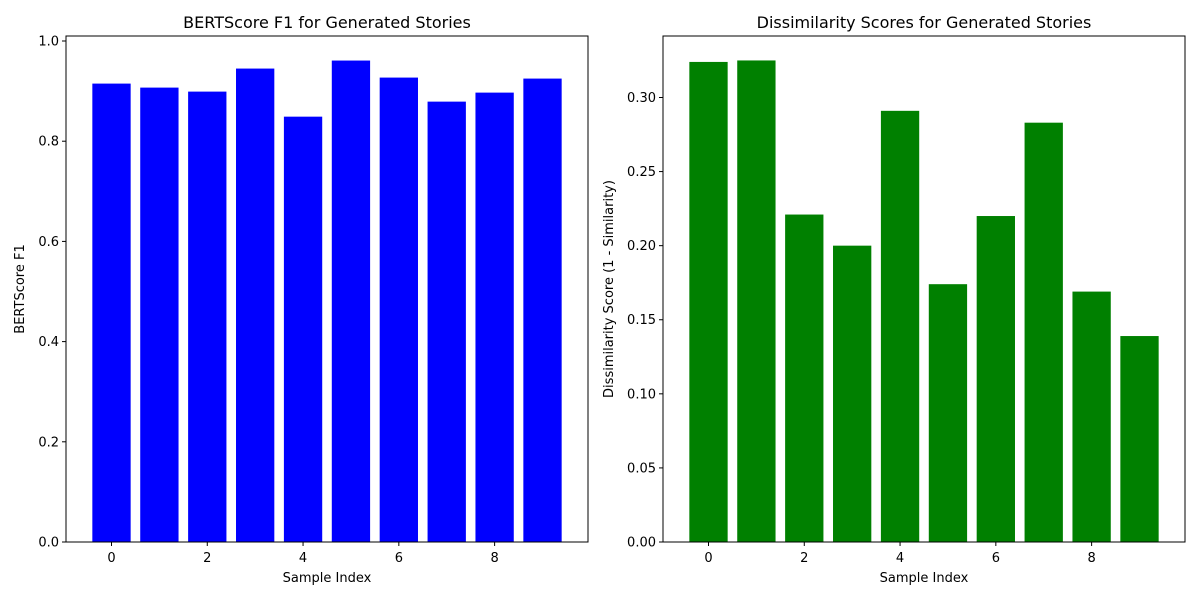  Describe the element at coordinates (641, 320) in the screenshot. I see `y-tick-label: 0.15` at that location.